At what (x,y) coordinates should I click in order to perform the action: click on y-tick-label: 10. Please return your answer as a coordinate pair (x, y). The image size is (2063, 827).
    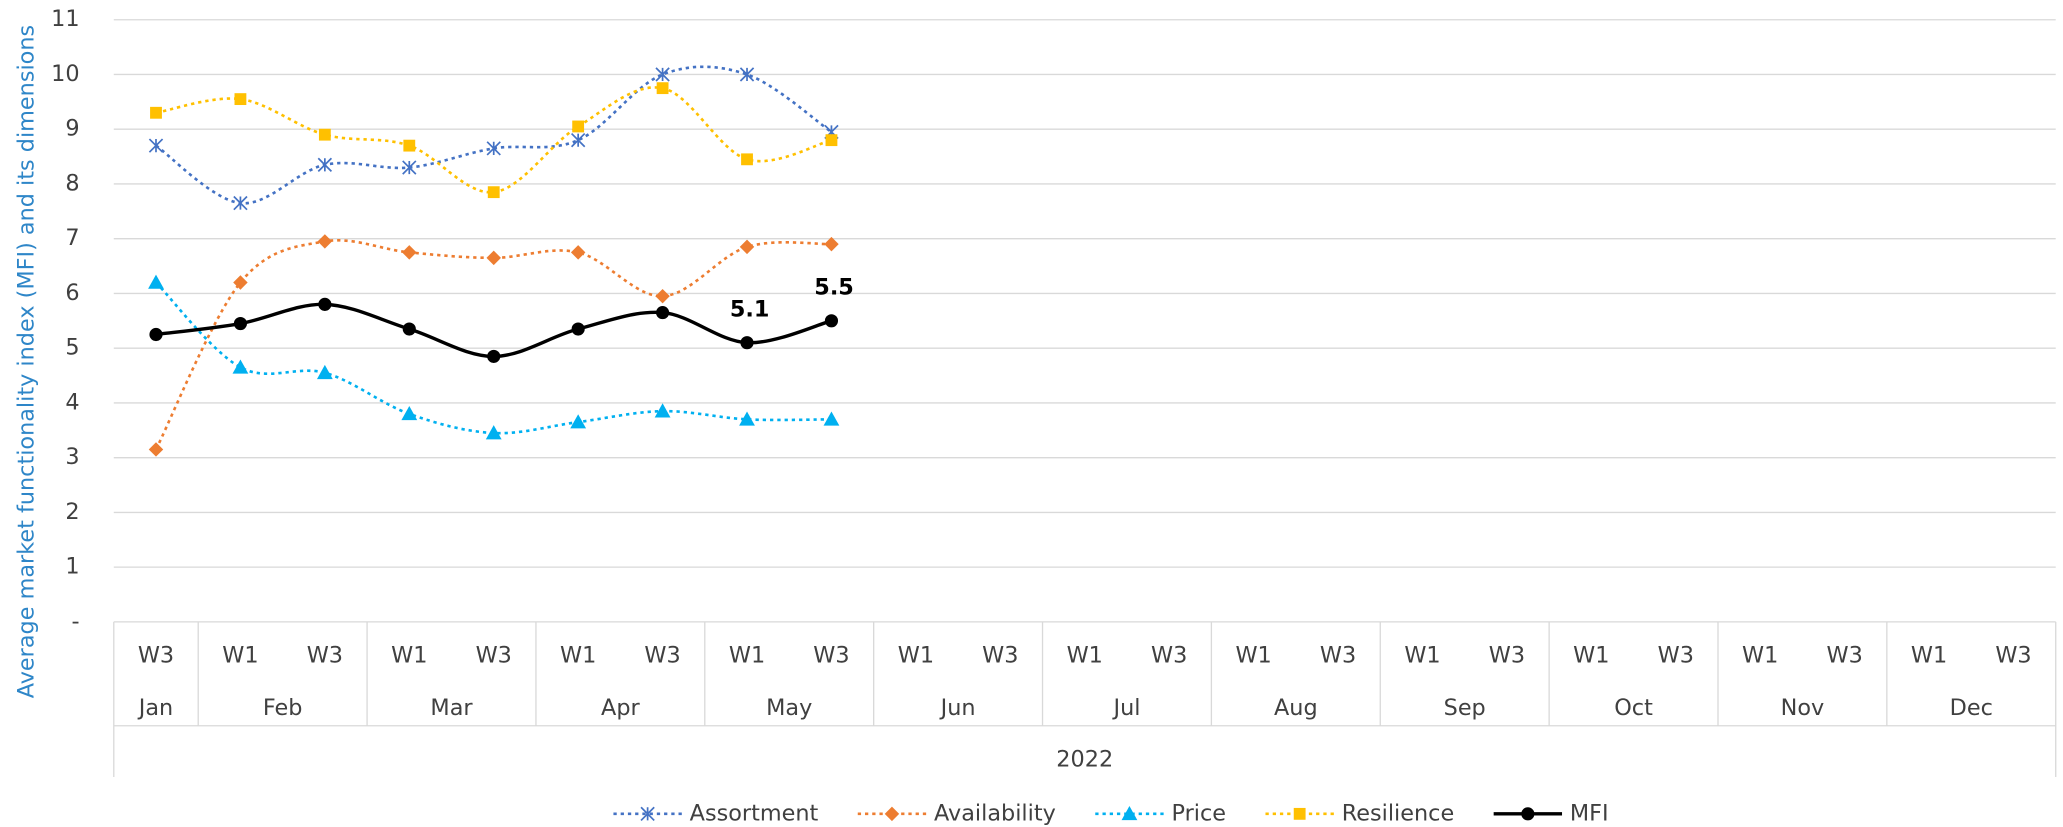
    Looking at the image, I should click on (65, 74).